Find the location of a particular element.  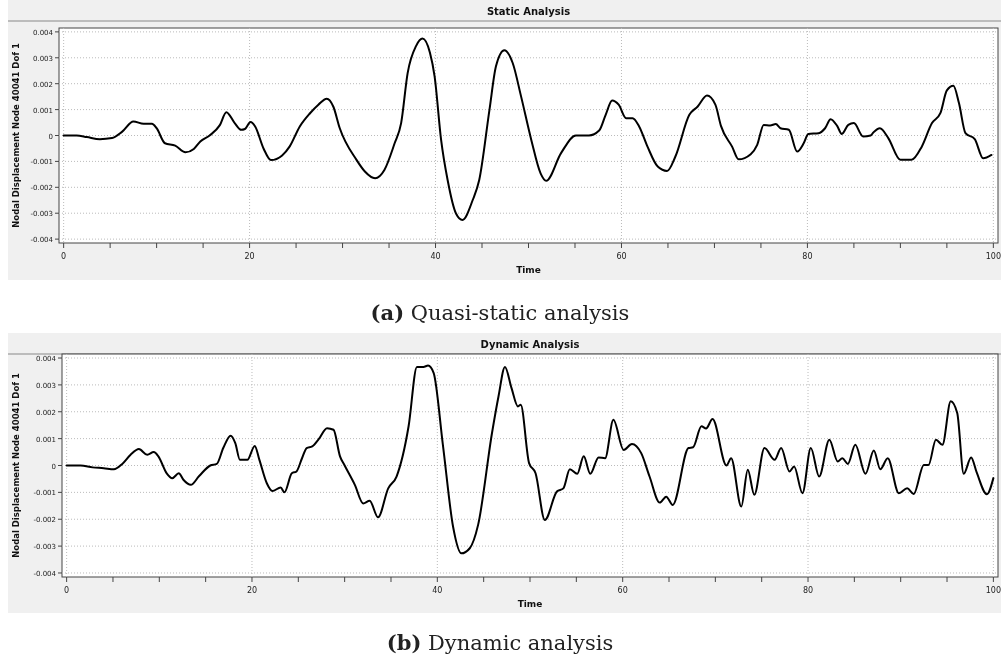

text: (a) Quasi-static analysis is located at coordinates (500, 312).